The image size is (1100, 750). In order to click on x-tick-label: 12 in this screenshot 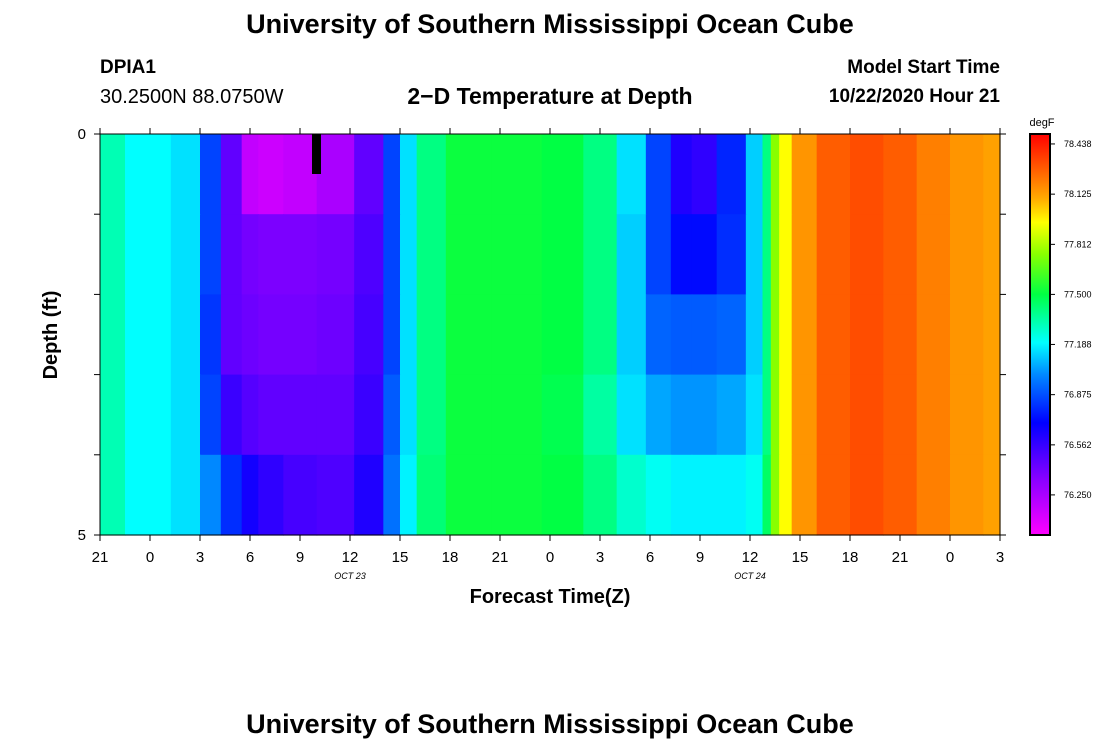, I will do `click(750, 557)`.